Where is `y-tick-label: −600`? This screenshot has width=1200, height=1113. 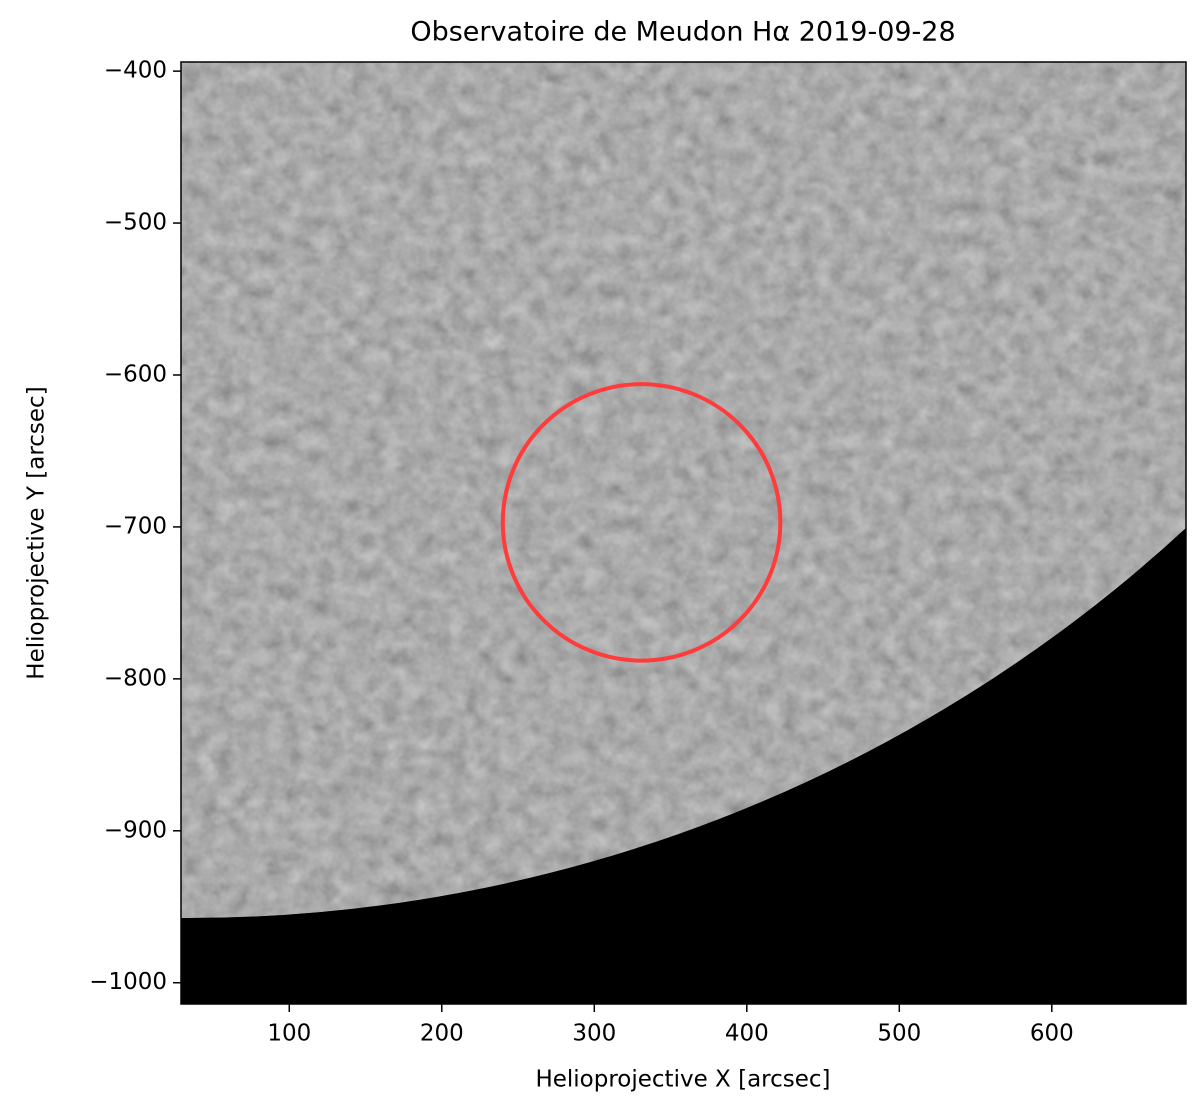
y-tick-label: −600 is located at coordinates (135, 374).